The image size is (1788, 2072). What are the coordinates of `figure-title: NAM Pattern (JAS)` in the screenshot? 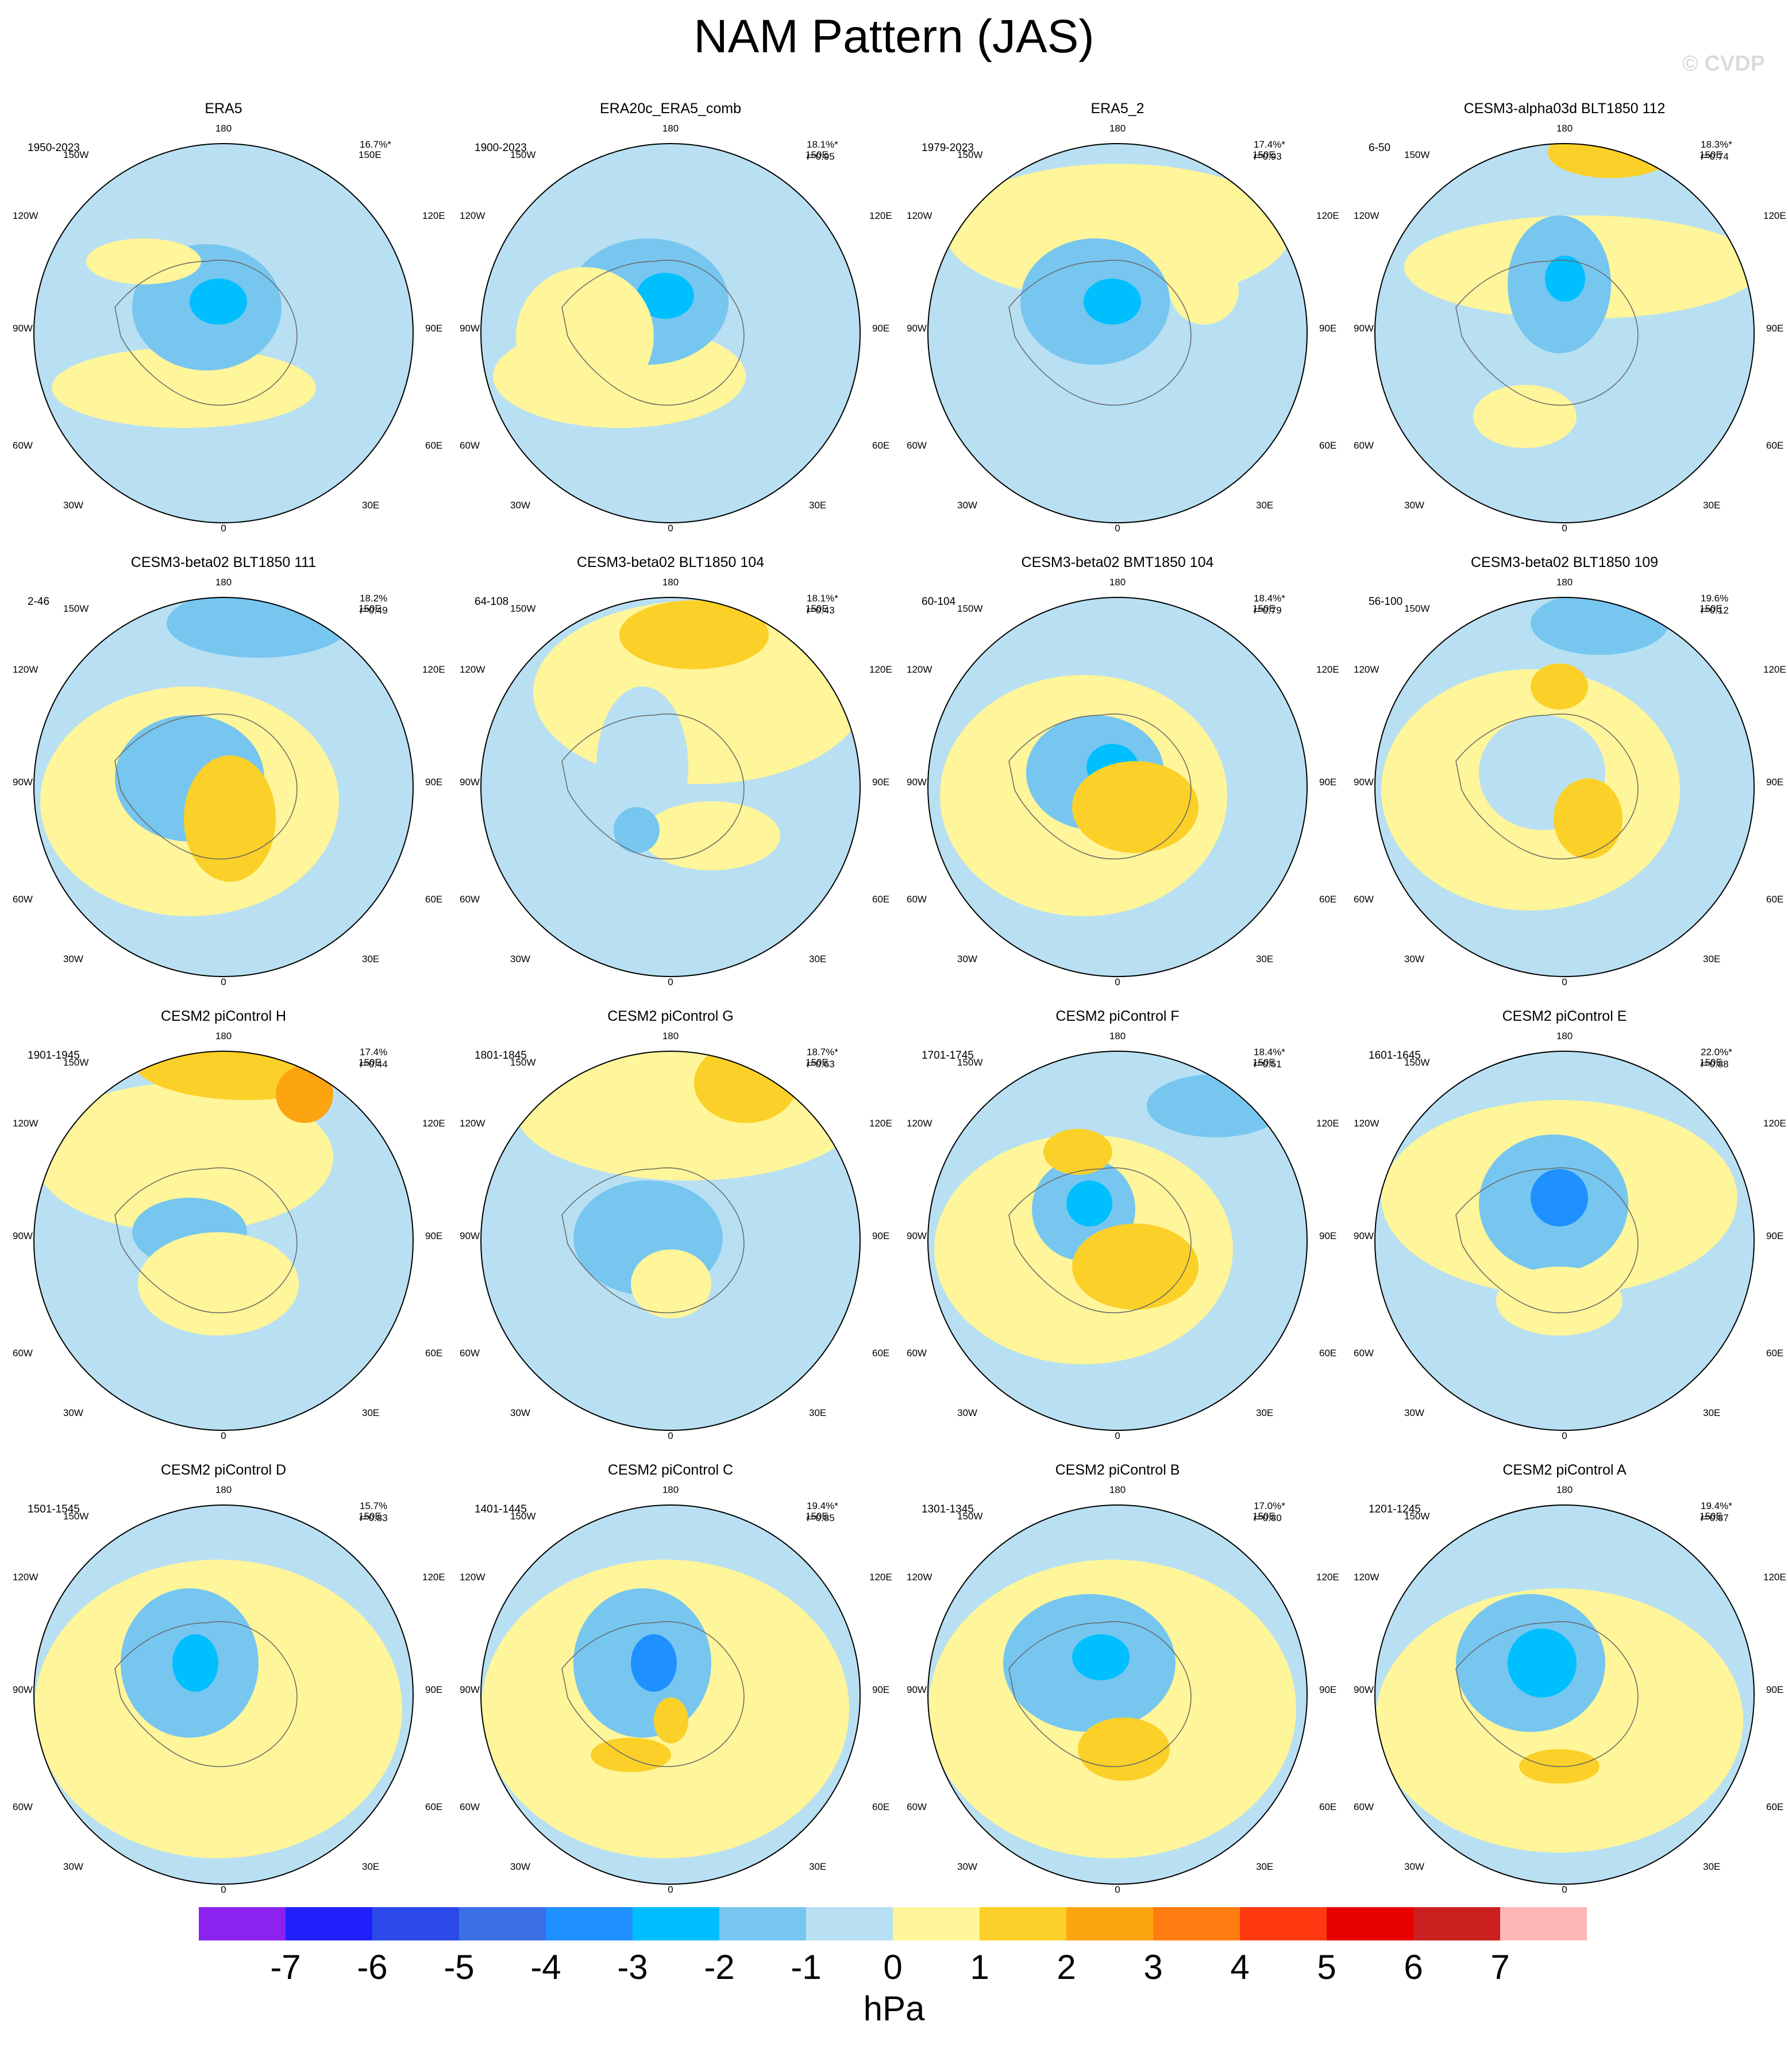 It's located at (894, 36).